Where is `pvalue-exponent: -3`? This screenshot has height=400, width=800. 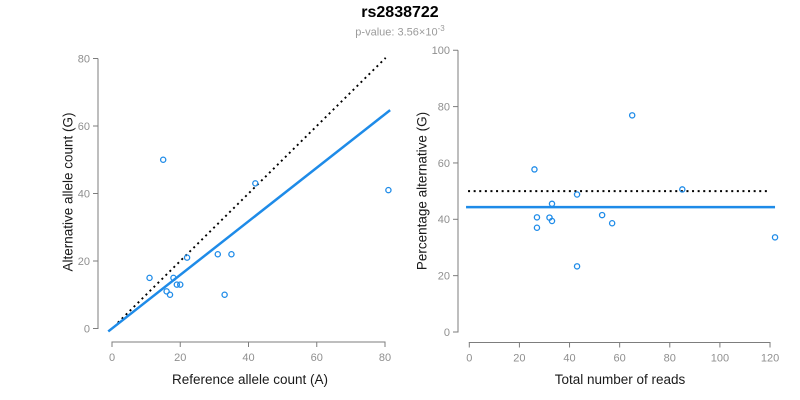 pvalue-exponent: -3 is located at coordinates (441, 28).